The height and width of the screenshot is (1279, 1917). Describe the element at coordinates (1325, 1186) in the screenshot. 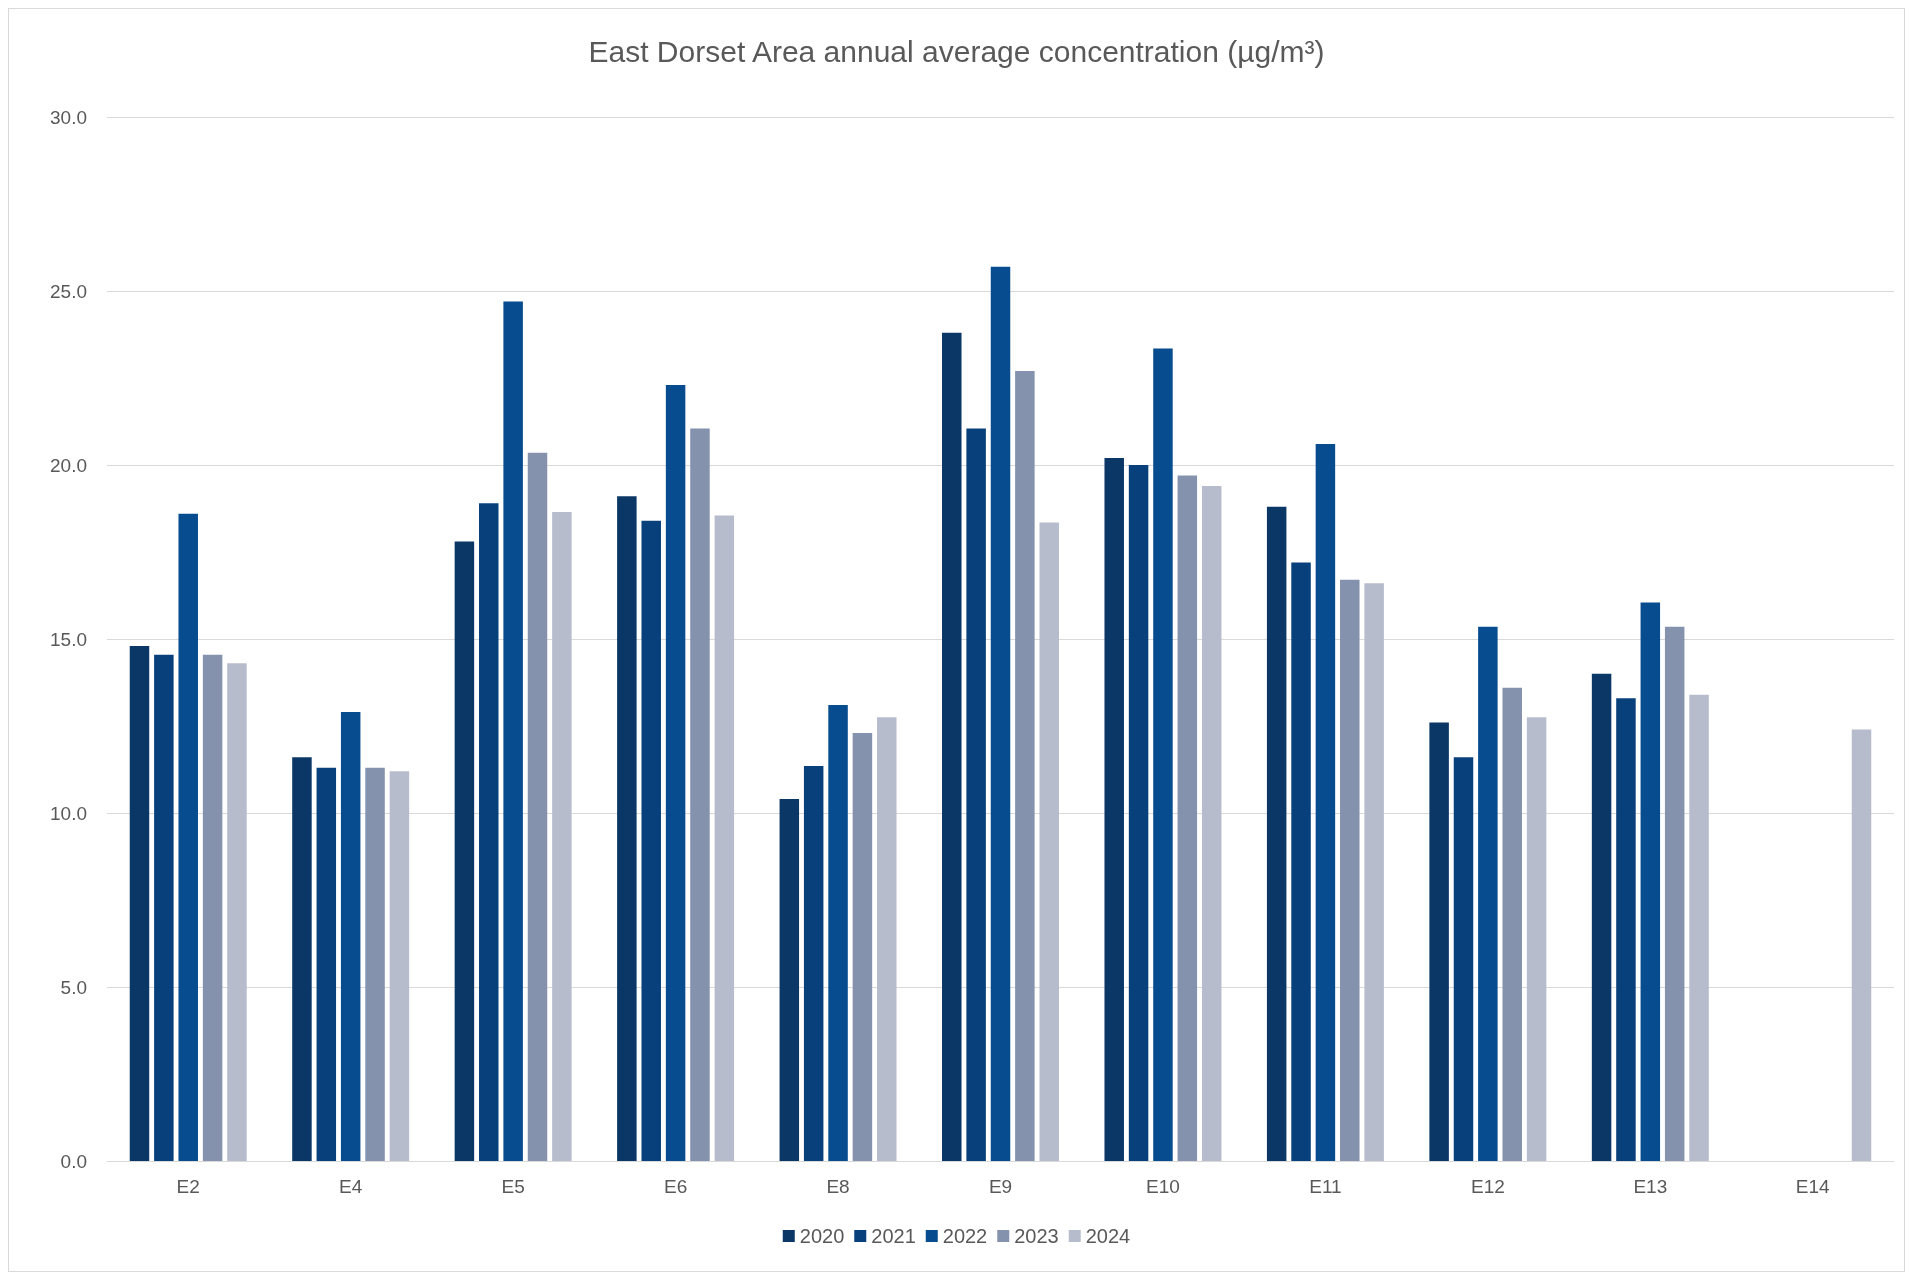

I see `x-tick-label: E11` at that location.